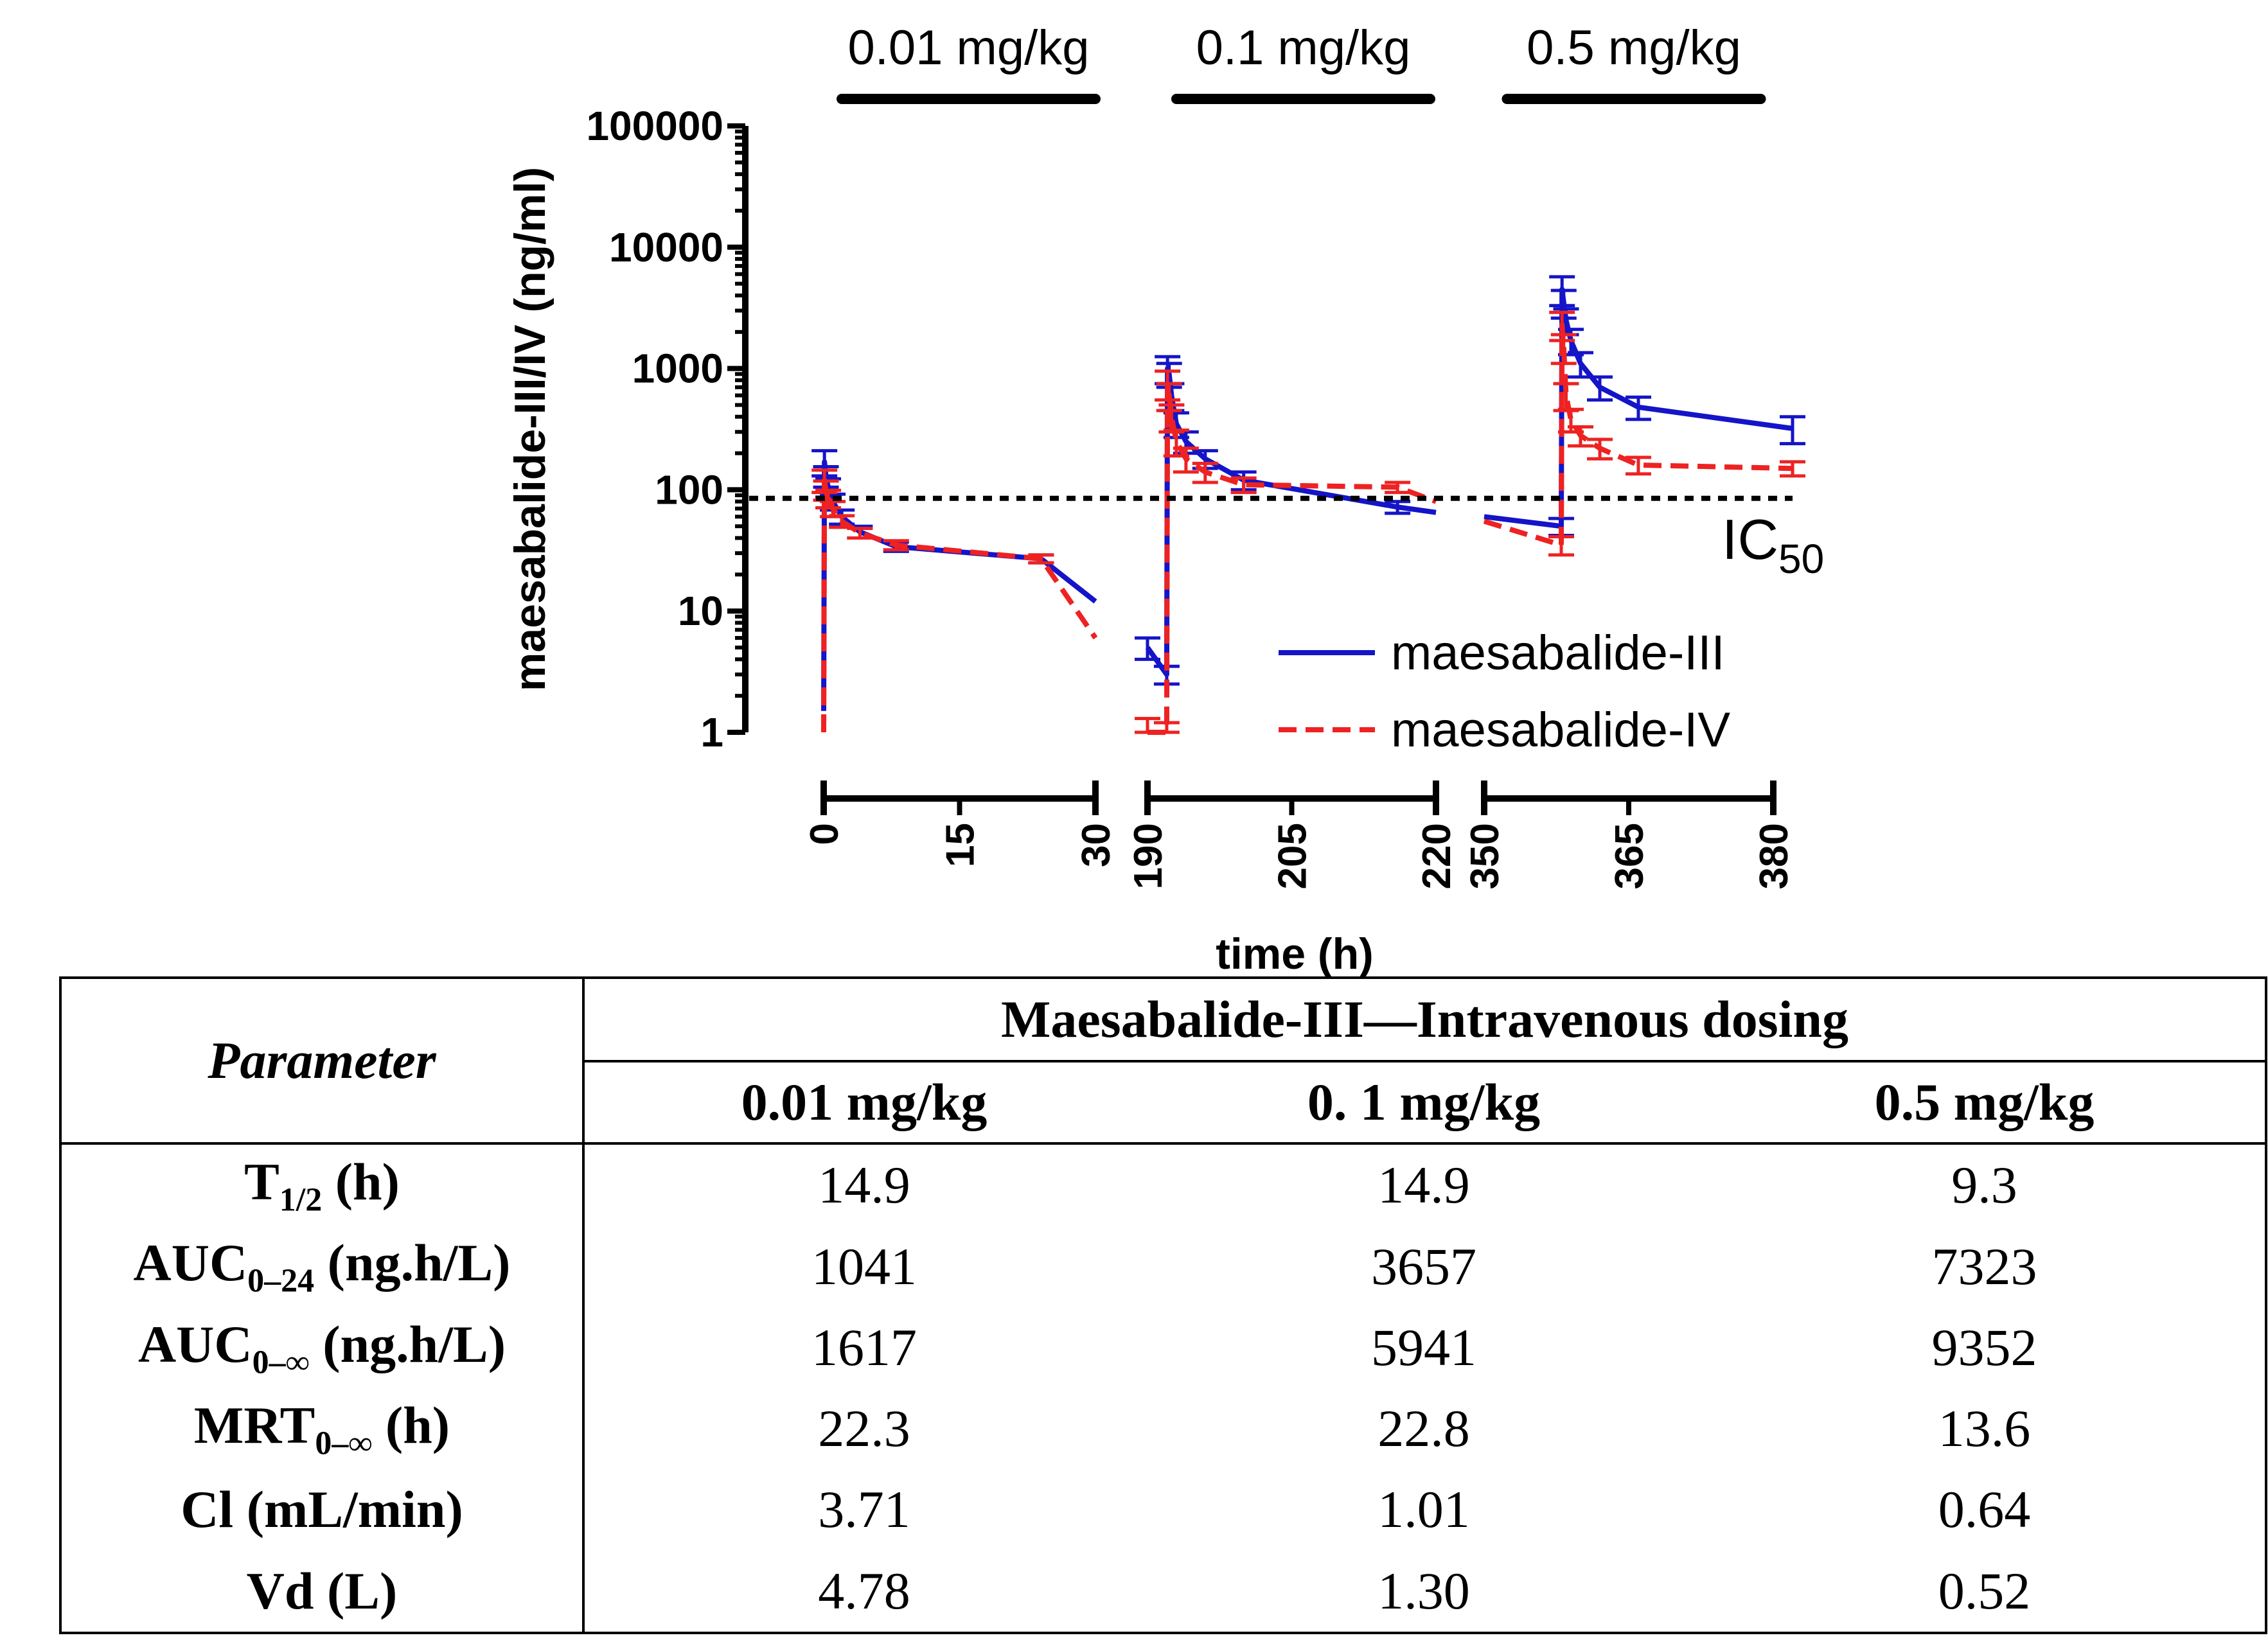 The height and width of the screenshot is (1640, 2268). Describe the element at coordinates (530, 429) in the screenshot. I see `y-axis-title: maesabalide-III/IV (ng/ml)` at that location.